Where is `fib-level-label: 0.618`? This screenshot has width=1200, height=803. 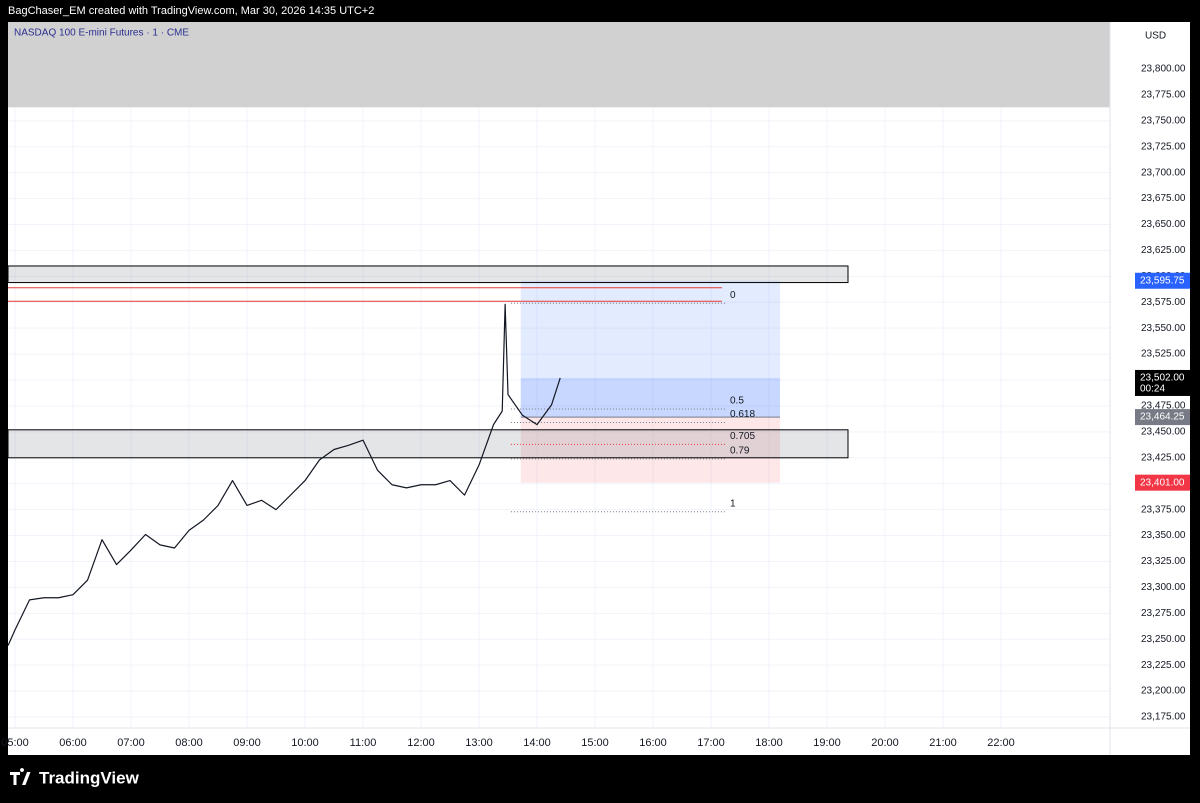 fib-level-label: 0.618 is located at coordinates (742, 414).